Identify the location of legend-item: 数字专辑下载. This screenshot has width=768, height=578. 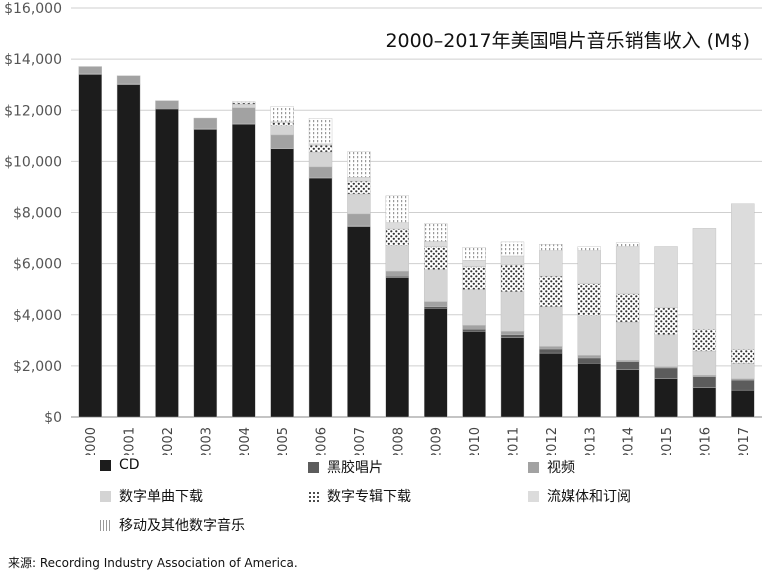
(359, 496).